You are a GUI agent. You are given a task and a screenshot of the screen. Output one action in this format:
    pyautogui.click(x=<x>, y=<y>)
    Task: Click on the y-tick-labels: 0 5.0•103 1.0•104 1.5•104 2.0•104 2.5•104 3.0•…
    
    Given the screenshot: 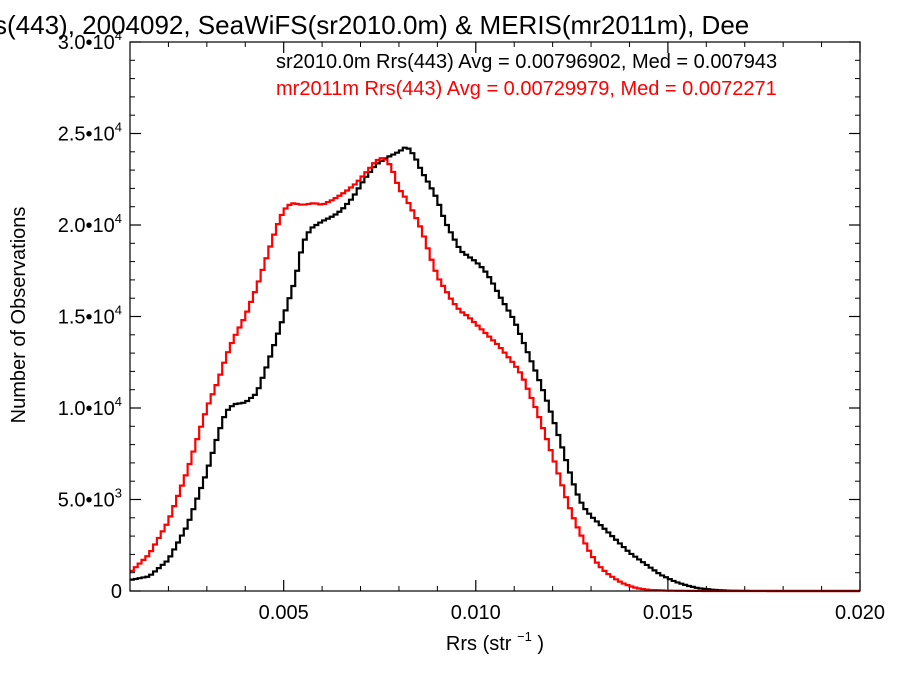 What is the action you would take?
    pyautogui.click(x=90, y=315)
    